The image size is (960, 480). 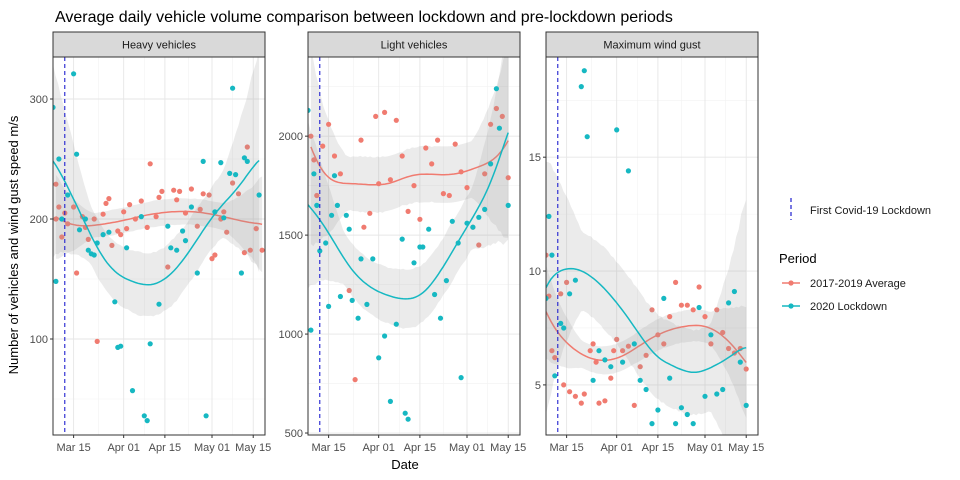 What do you see at coordinates (791, 306) in the screenshot?
I see `legend-key-point` at bounding box center [791, 306].